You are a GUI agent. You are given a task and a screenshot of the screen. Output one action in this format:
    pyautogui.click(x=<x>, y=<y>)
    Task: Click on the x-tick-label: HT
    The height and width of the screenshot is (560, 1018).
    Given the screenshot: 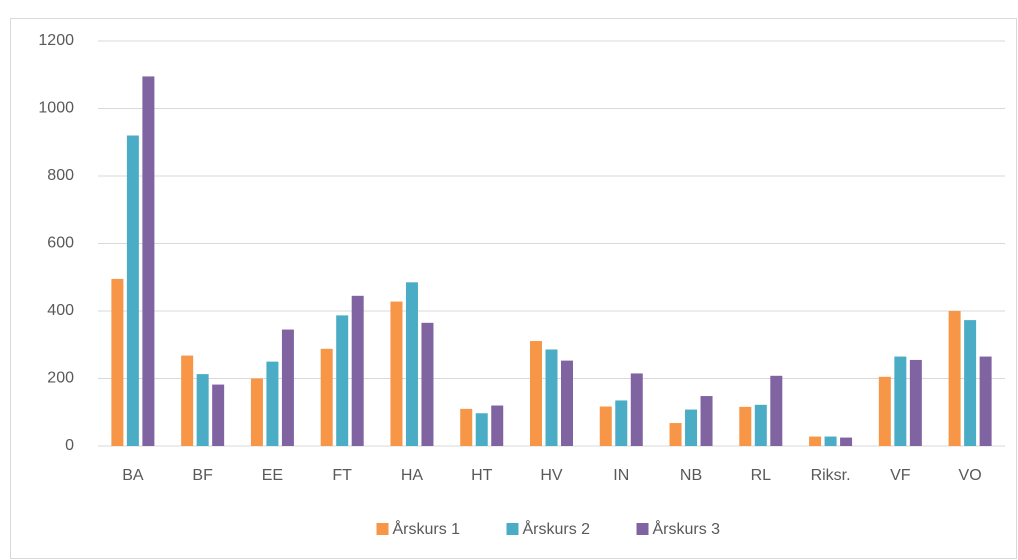 What is the action you would take?
    pyautogui.click(x=482, y=475)
    